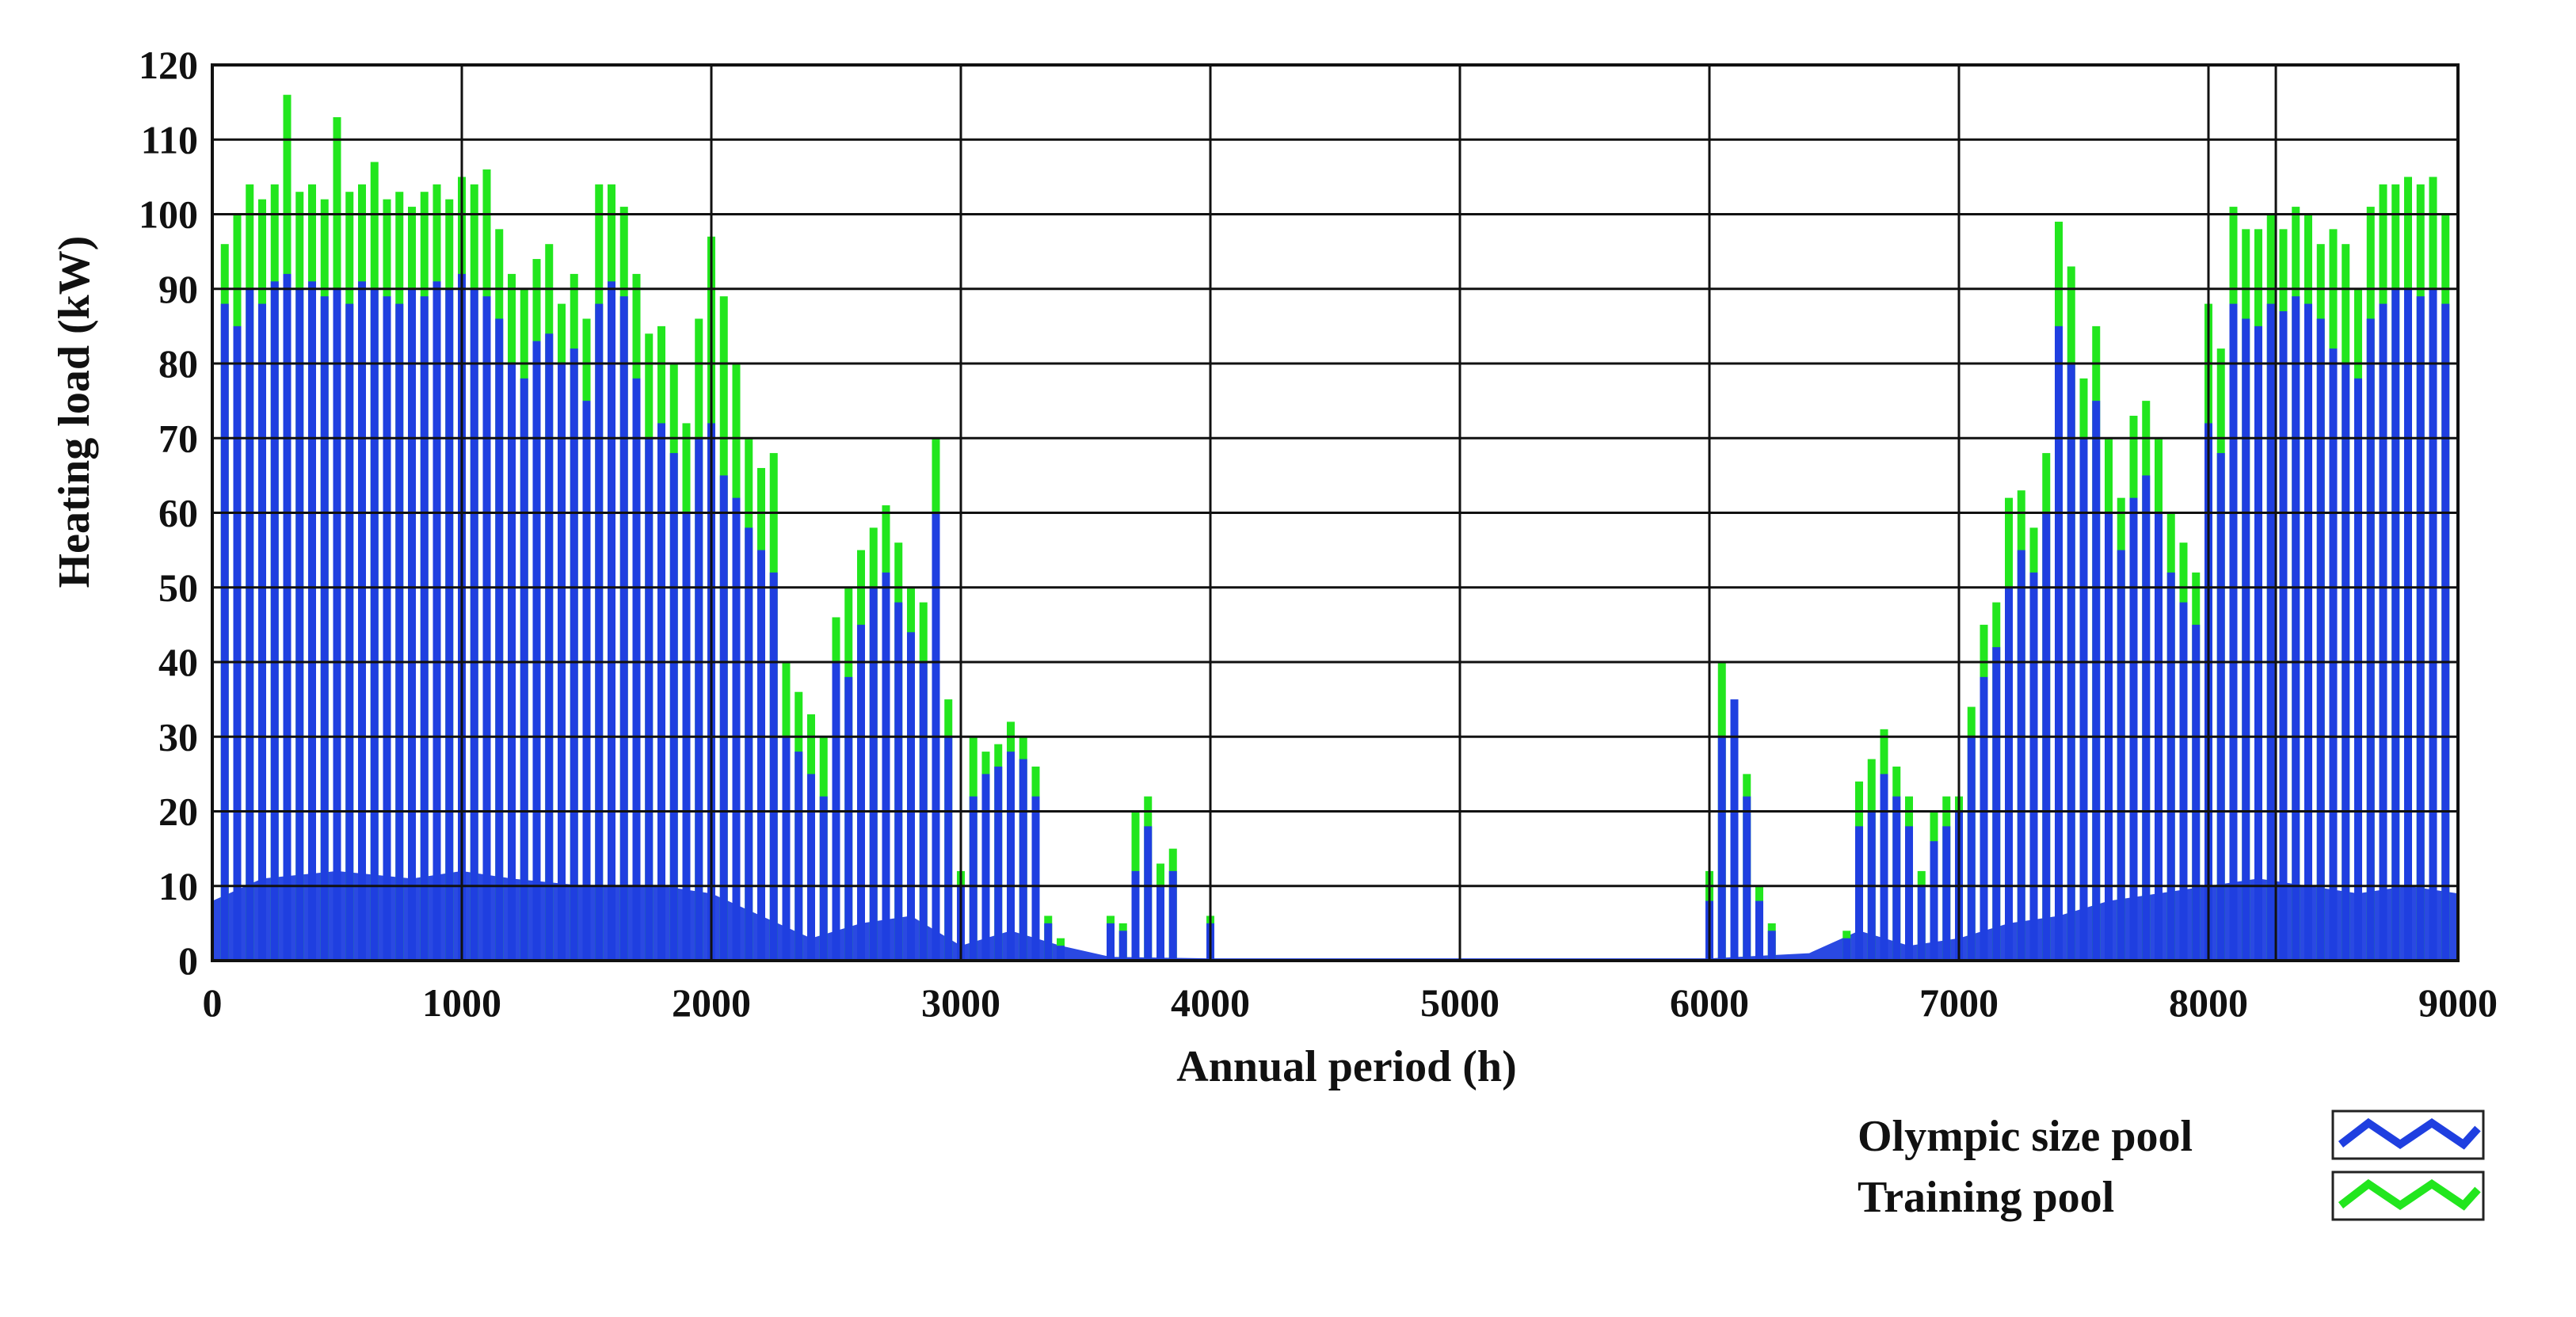 The image size is (2576, 1317). I want to click on x-tick-label: 5000, so click(1459, 1002).